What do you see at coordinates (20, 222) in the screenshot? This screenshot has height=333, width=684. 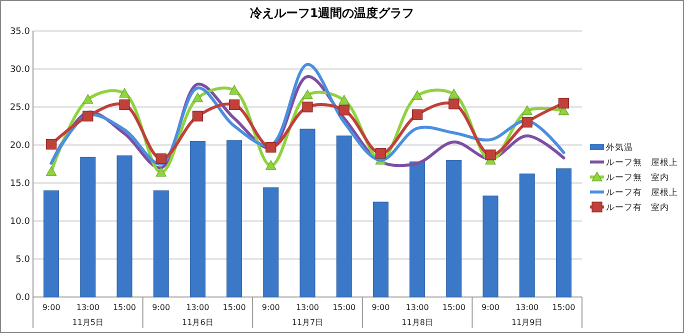 I see `y-tick-label: 10.0` at bounding box center [20, 222].